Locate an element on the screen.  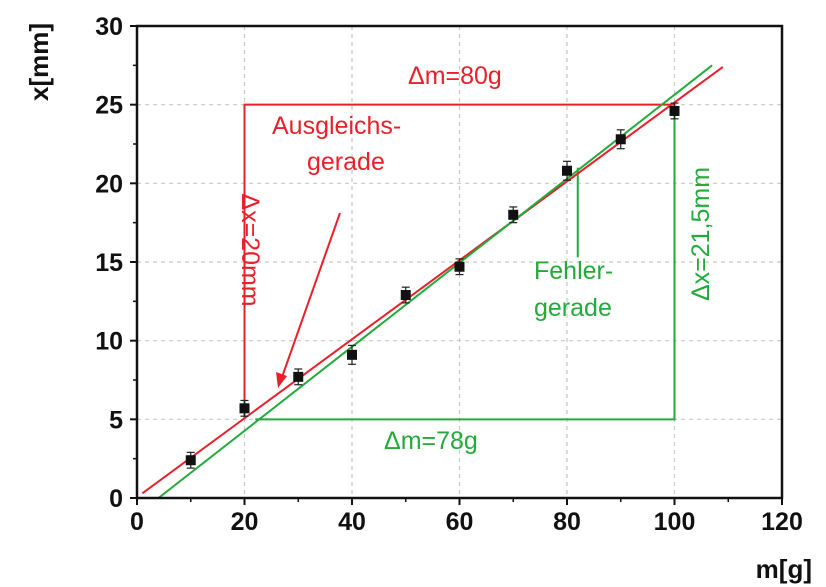
red-delta-x-label: Δx=20mm is located at coordinates (250, 249).